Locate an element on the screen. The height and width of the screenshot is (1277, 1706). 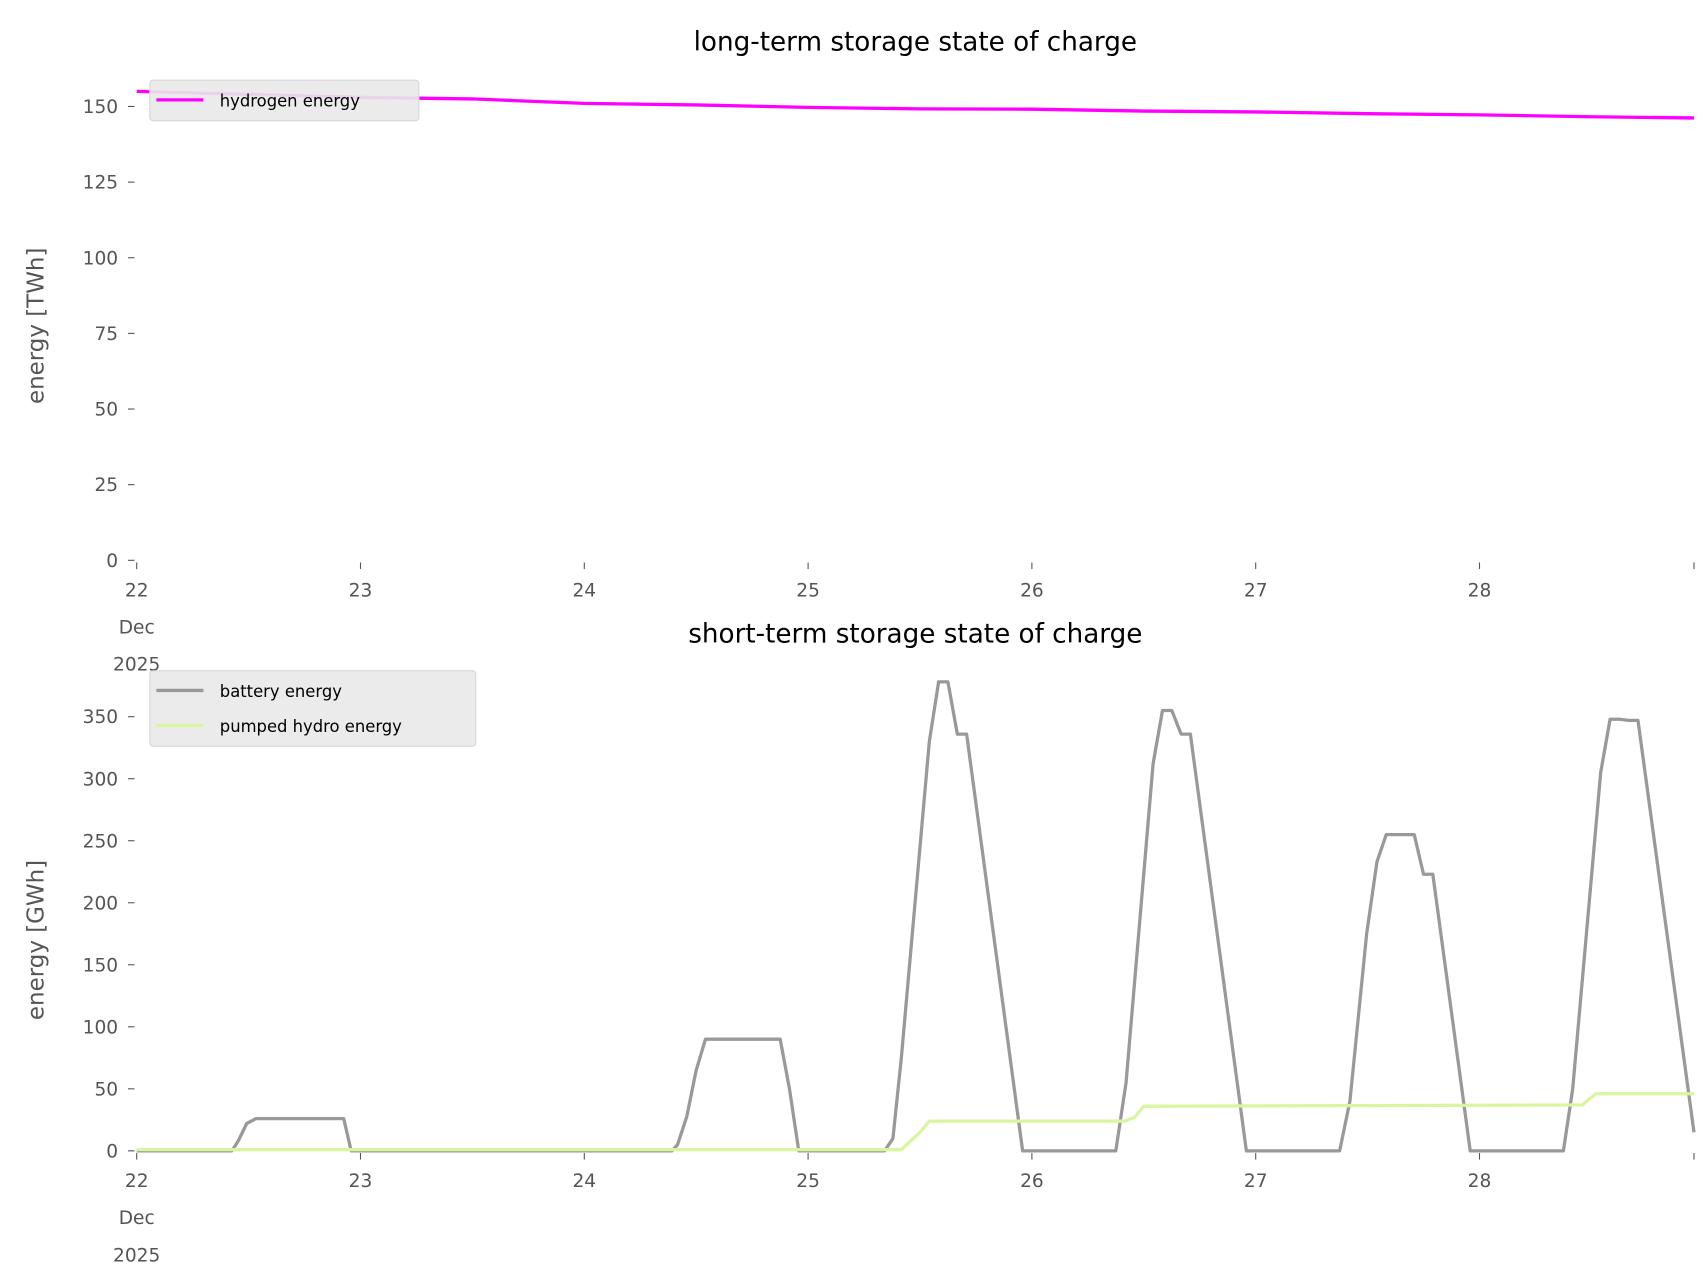
legend-label: pumped hydro energy is located at coordinates (311, 726).